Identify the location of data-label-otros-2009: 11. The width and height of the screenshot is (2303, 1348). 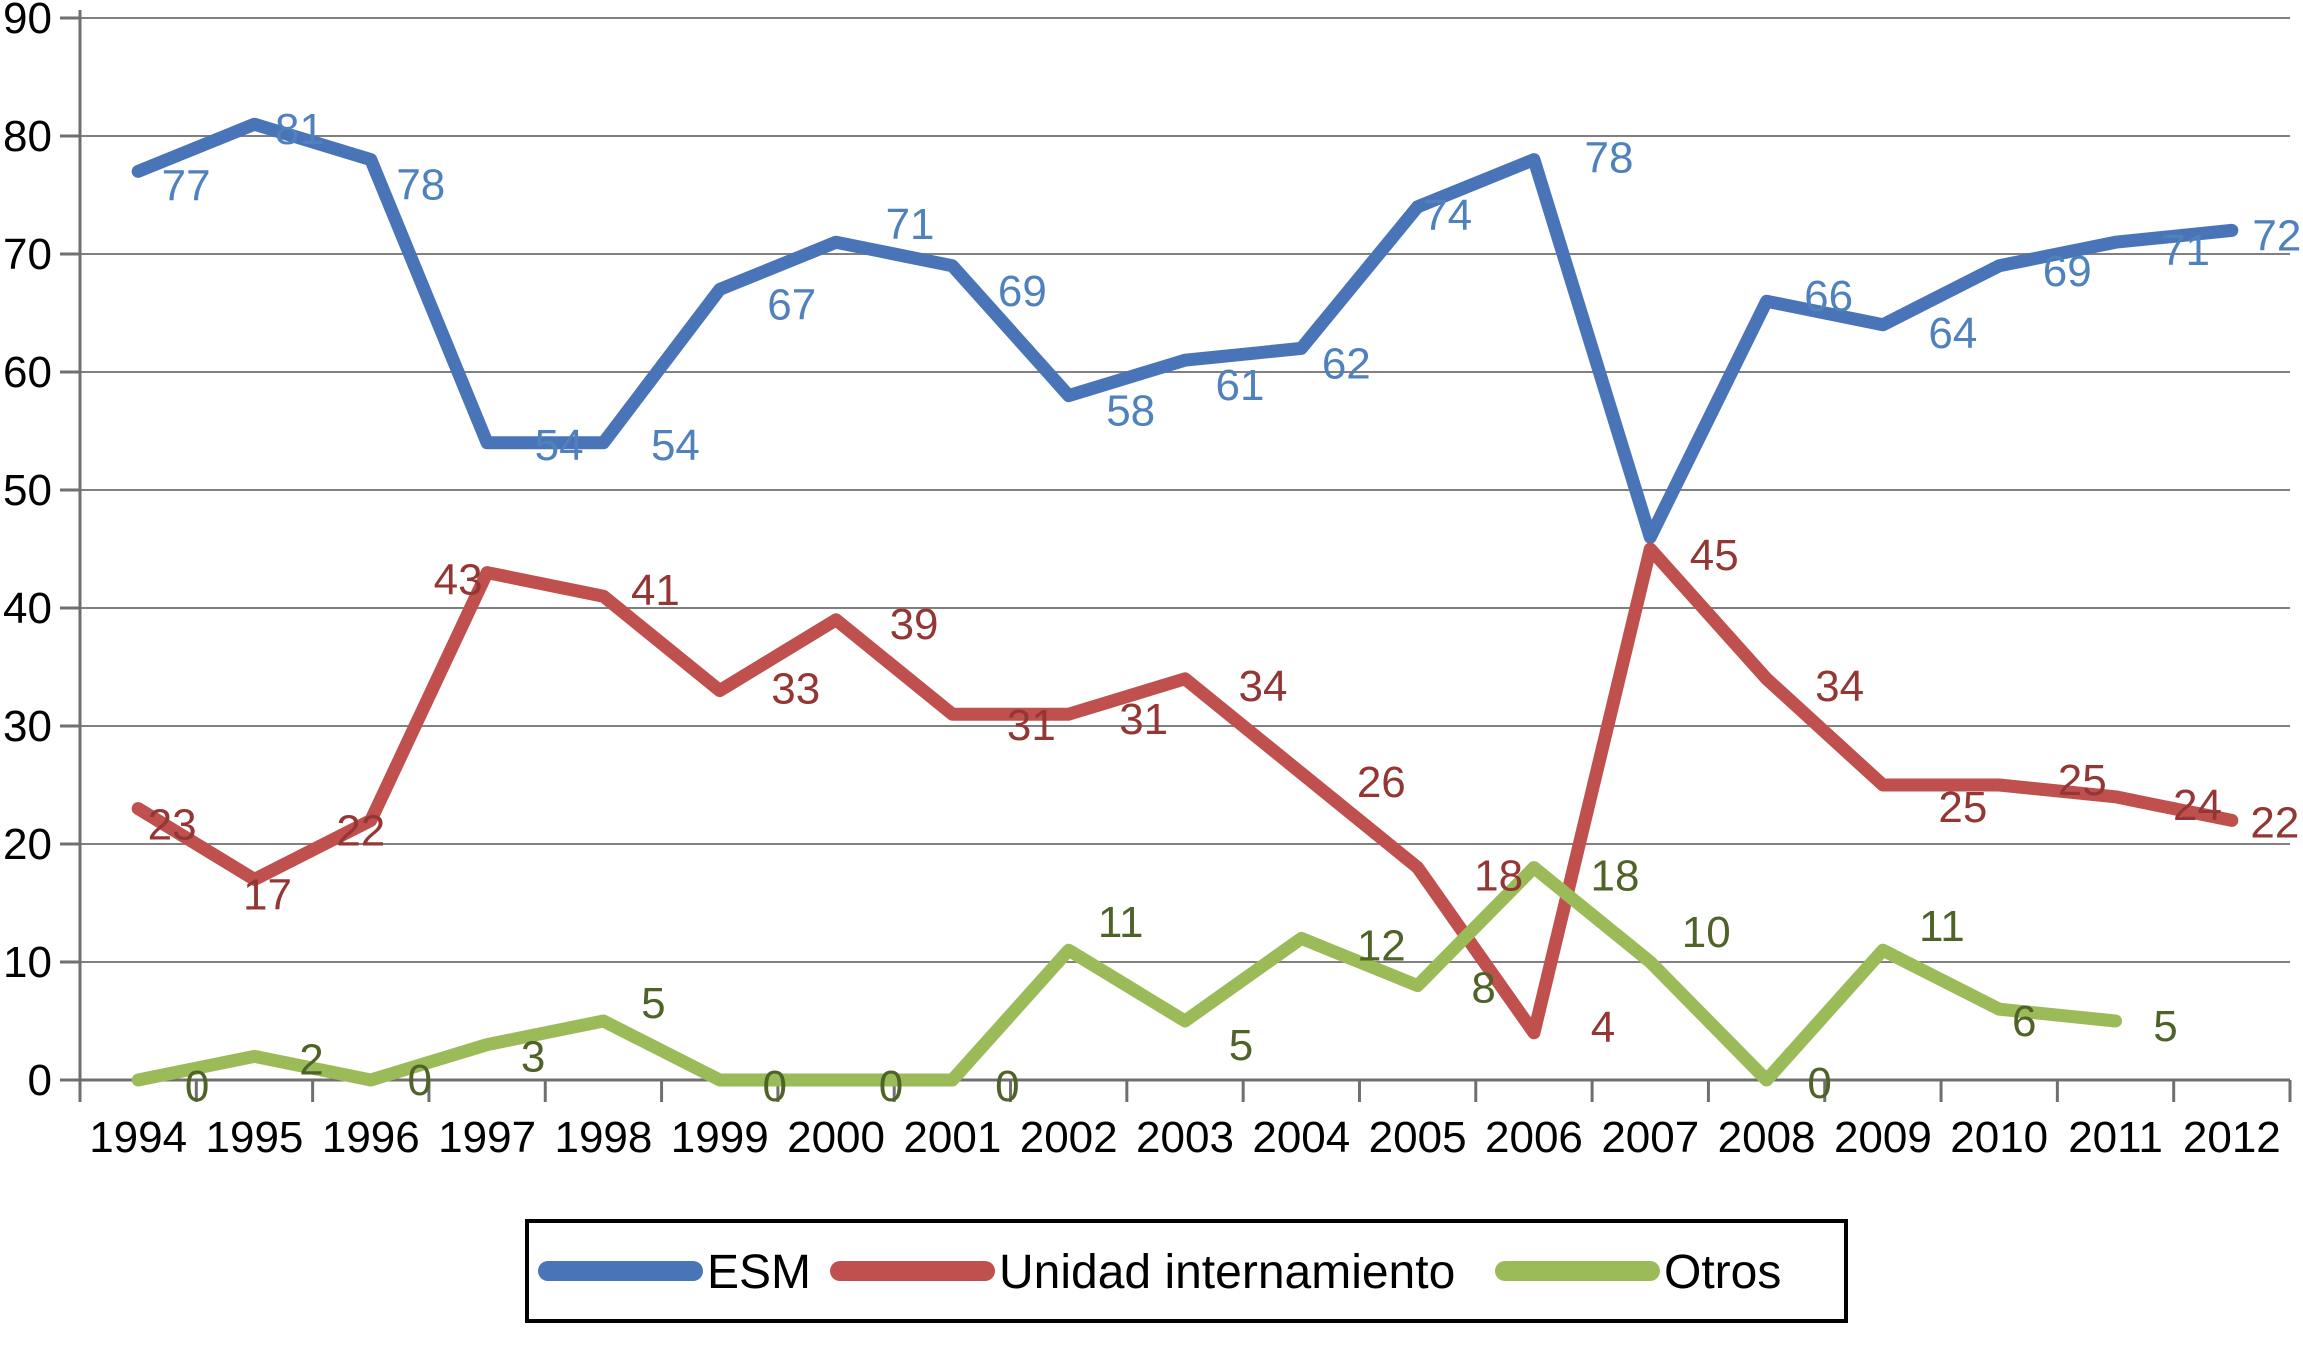
(1942, 926).